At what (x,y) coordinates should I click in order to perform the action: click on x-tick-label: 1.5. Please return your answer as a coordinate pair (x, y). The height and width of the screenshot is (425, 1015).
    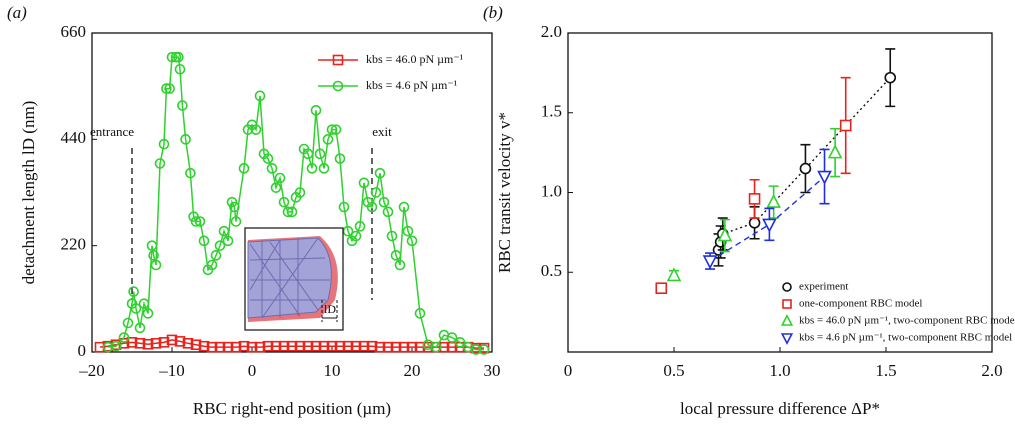
    Looking at the image, I should click on (885, 370).